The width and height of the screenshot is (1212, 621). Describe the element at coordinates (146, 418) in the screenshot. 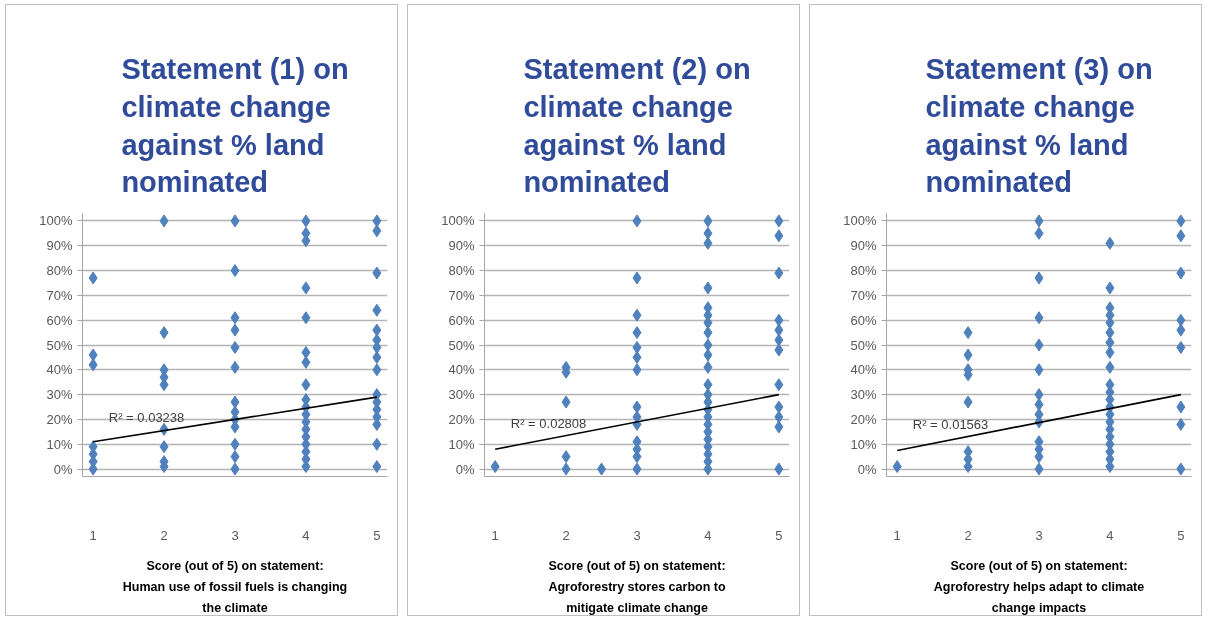

I see `annotation: R² = 0.03238` at that location.